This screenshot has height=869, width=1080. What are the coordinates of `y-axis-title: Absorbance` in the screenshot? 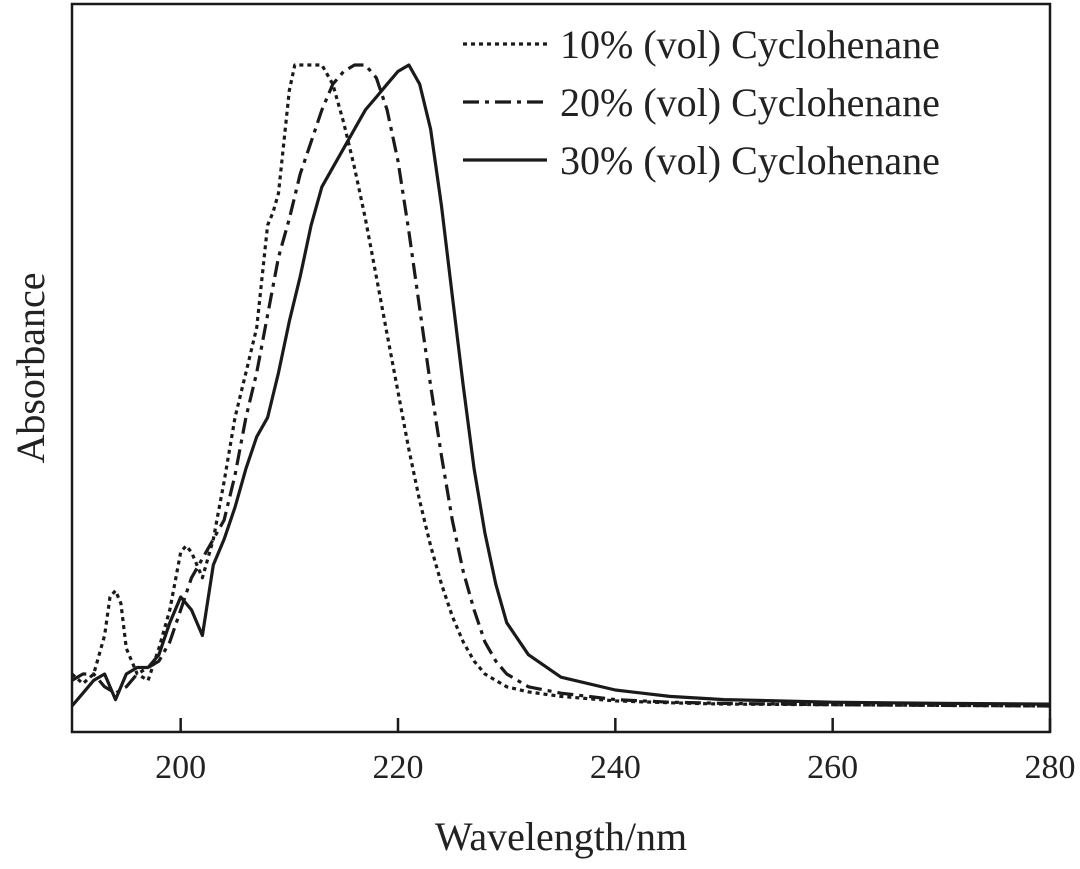 It's located at (30, 367).